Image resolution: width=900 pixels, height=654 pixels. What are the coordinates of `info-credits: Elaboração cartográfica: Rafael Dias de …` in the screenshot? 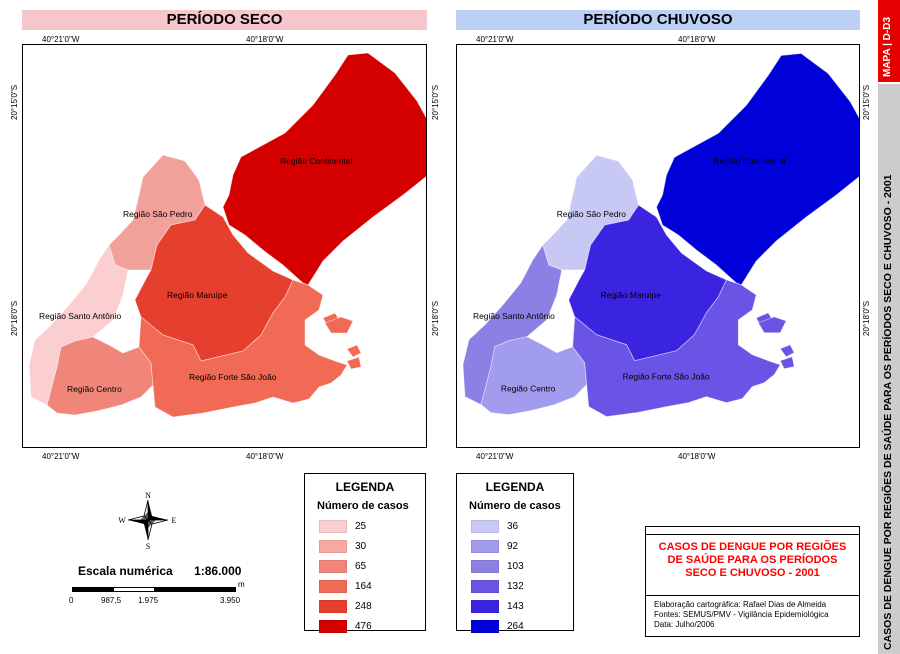 It's located at (741, 615).